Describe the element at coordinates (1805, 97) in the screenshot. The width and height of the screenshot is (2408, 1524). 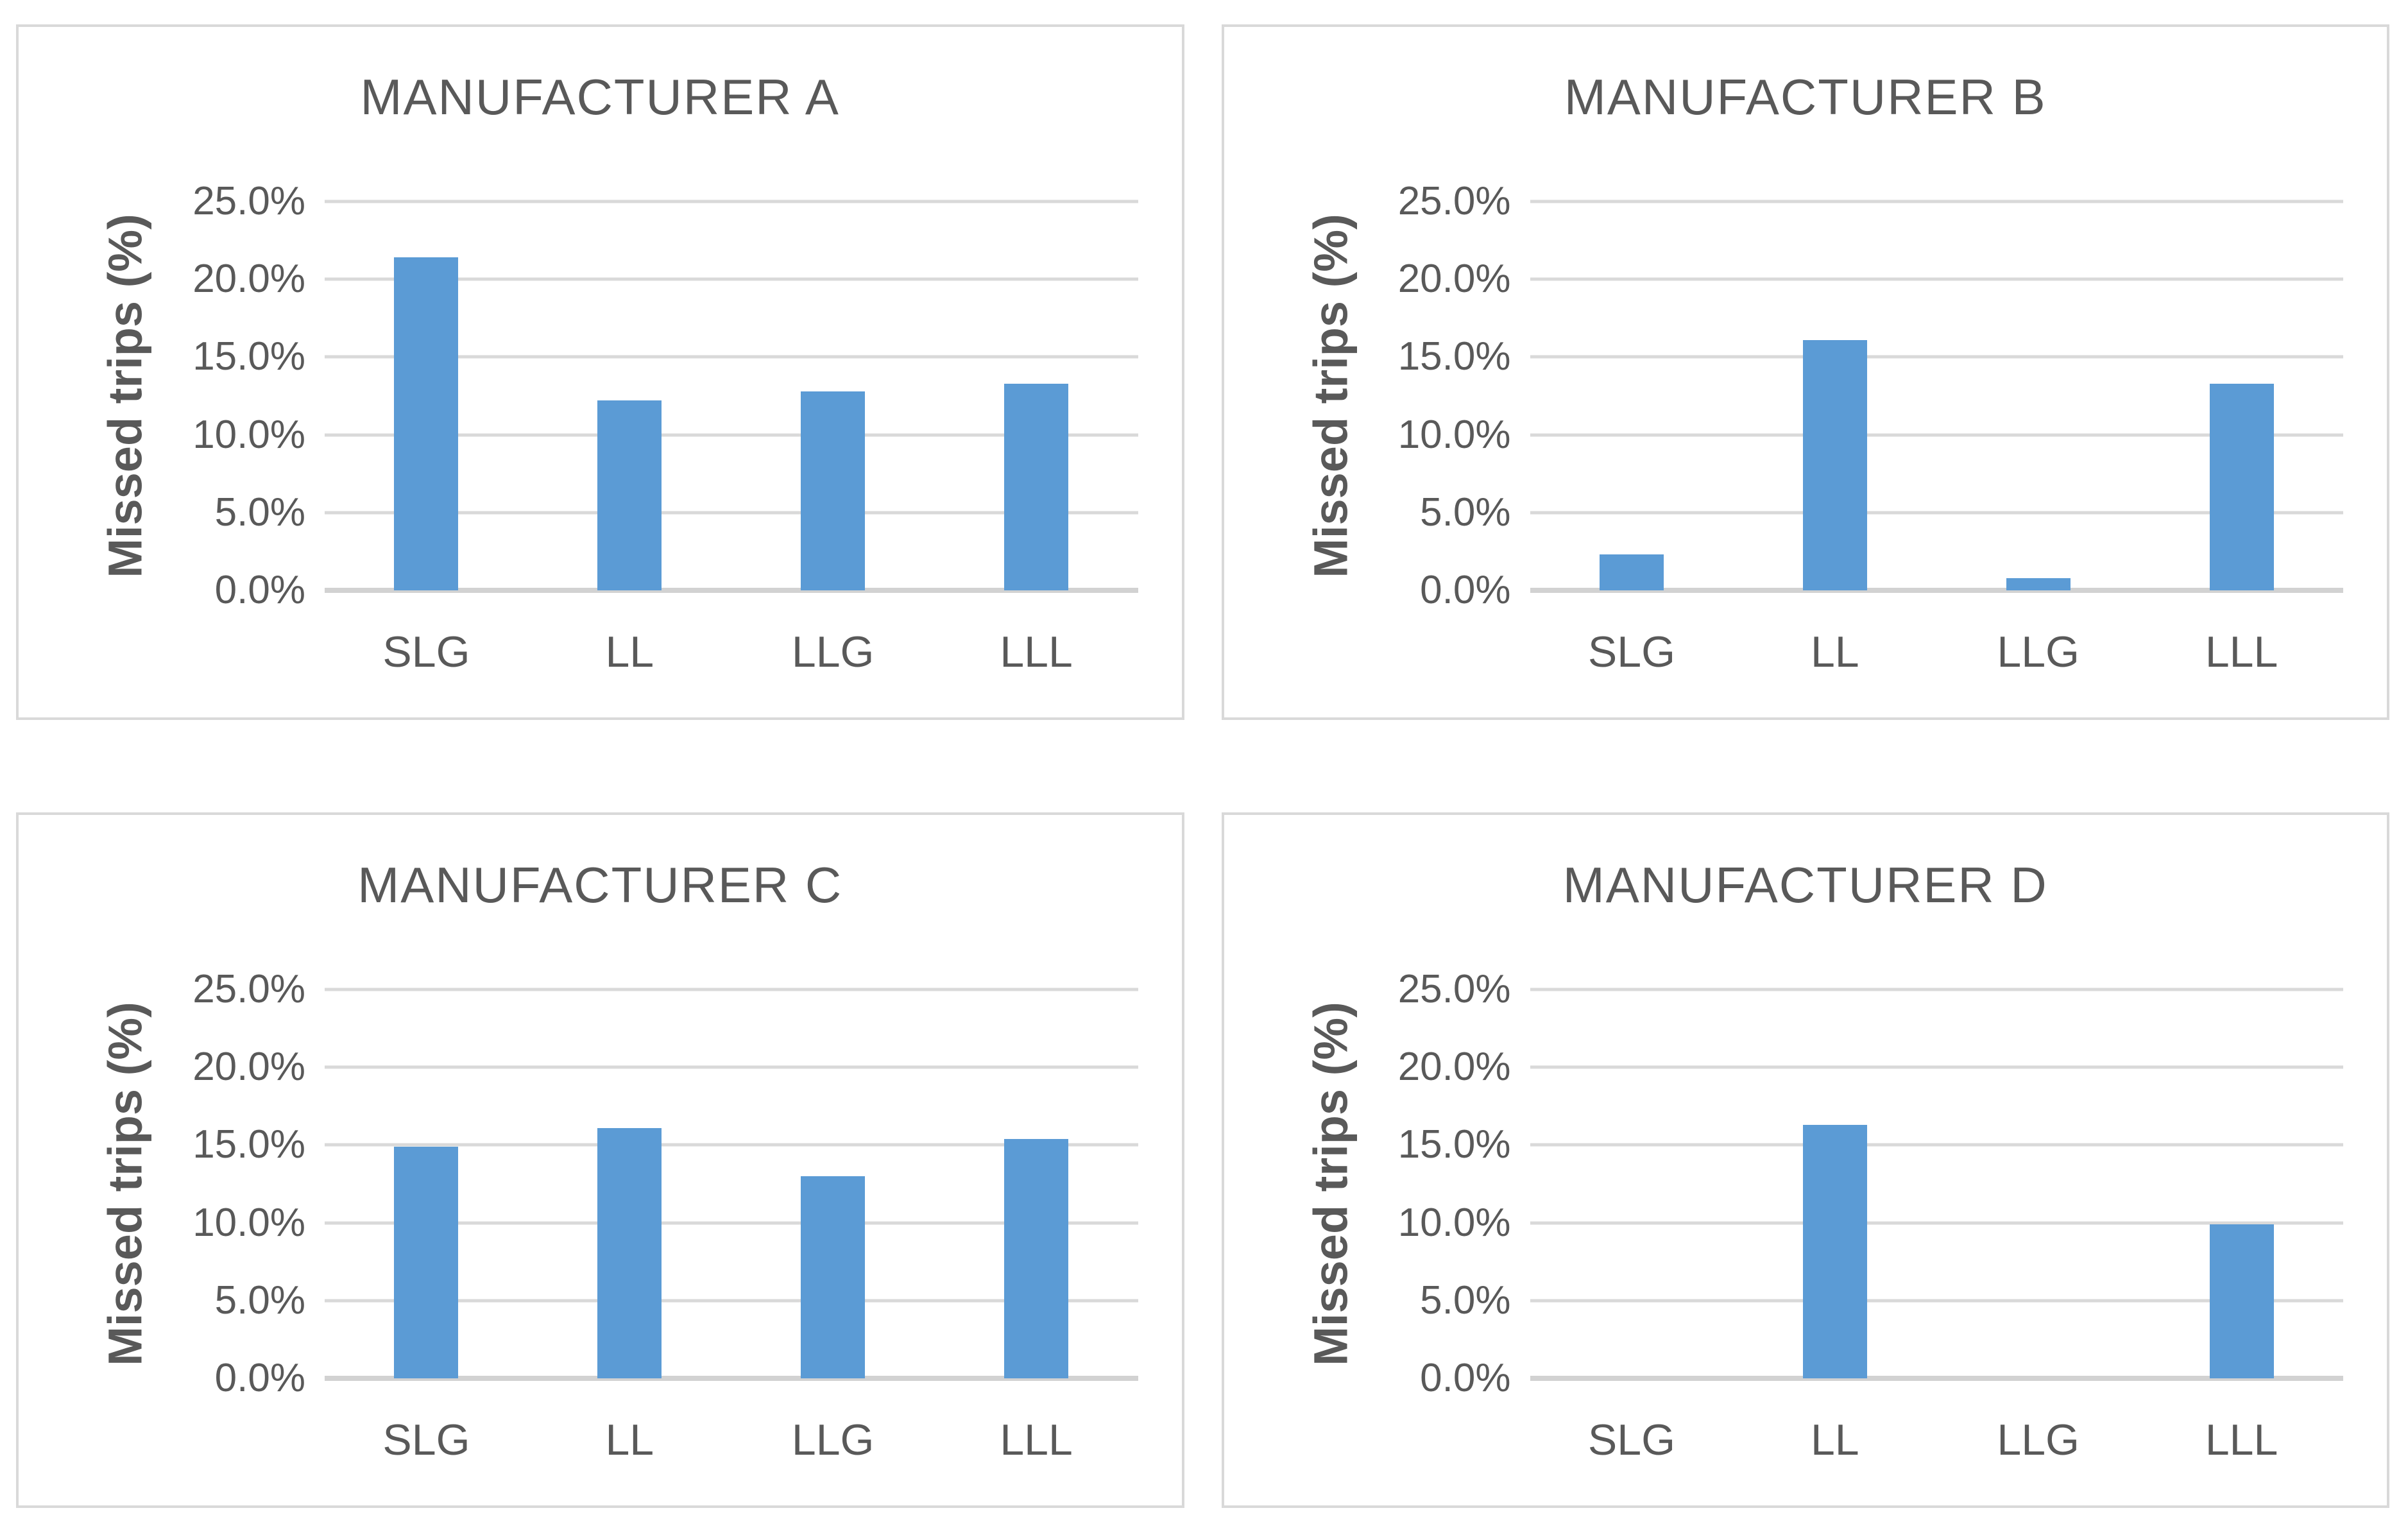
I see `chart-title: MANUFACTURER B` at that location.